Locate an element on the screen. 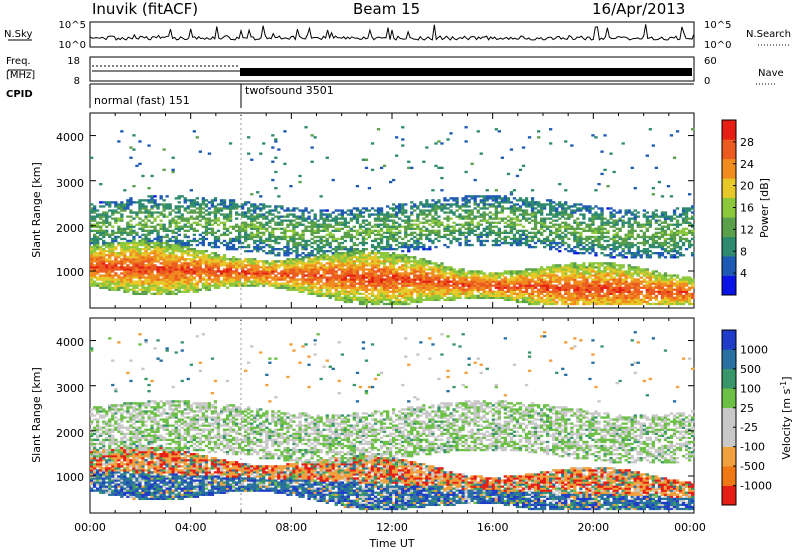  freq-tick-top: 18 is located at coordinates (73, 61).